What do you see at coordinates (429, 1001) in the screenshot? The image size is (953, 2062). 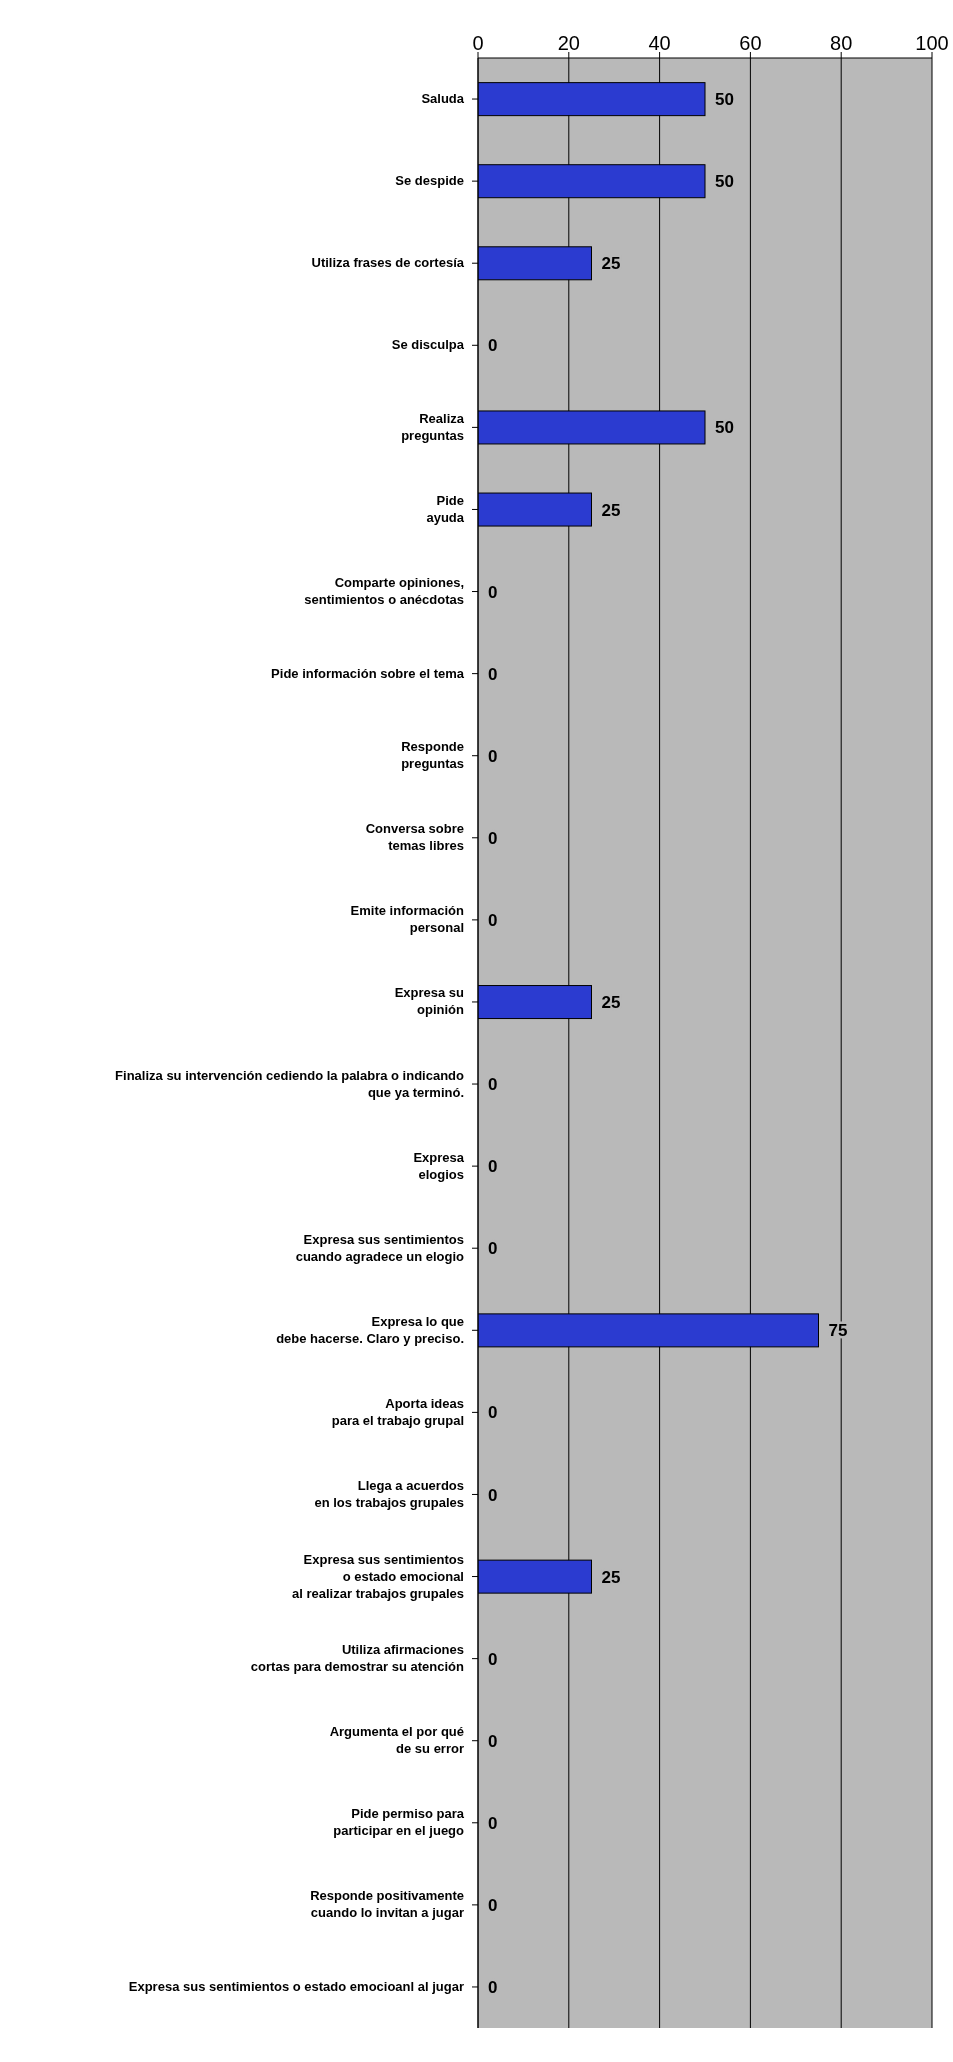 I see `y-tick-label: Expresa su opinión` at bounding box center [429, 1001].